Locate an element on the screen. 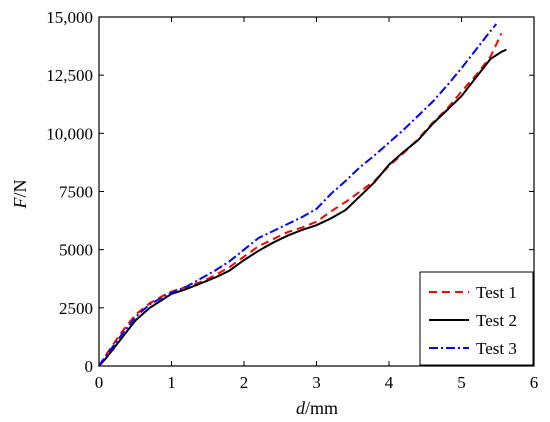 This screenshot has height=422, width=550. x-tick-label: 0 is located at coordinates (99, 382).